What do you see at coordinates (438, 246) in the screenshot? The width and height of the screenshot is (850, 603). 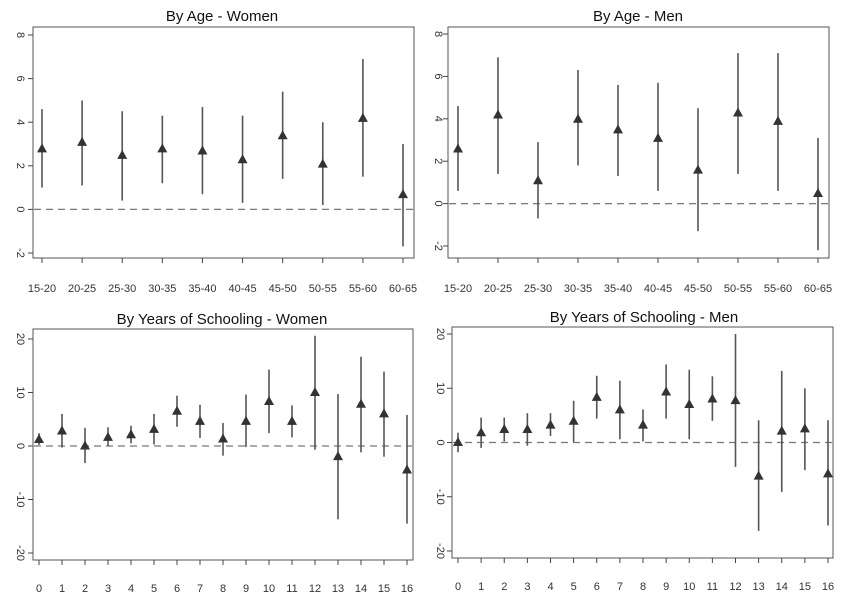 I see `y-tick-label: -2` at bounding box center [438, 246].